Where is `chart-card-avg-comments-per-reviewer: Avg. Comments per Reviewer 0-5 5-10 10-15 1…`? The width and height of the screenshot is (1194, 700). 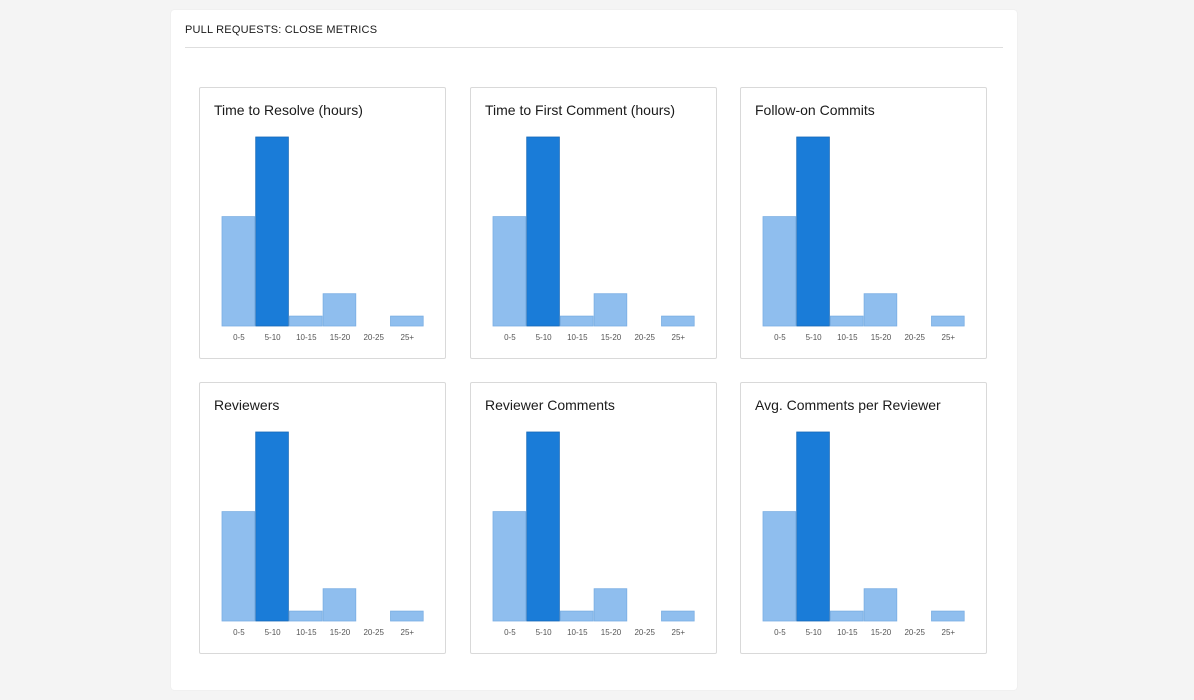 chart-card-avg-comments-per-reviewer: Avg. Comments per Reviewer 0-5 5-10 10-15 1… is located at coordinates (863, 518).